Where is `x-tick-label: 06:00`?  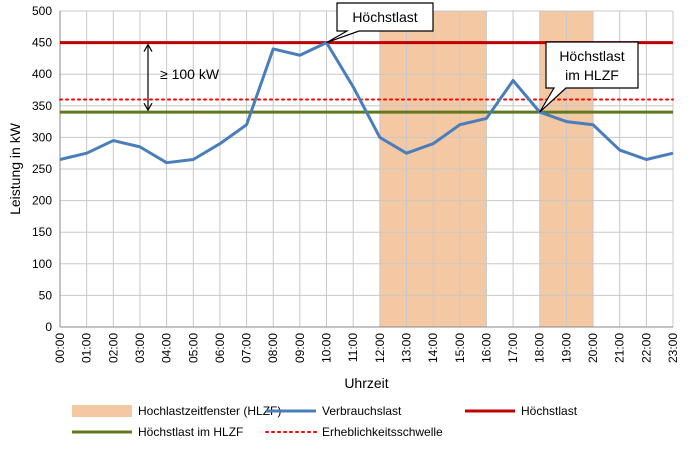
x-tick-label: 06:00 is located at coordinates (220, 348).